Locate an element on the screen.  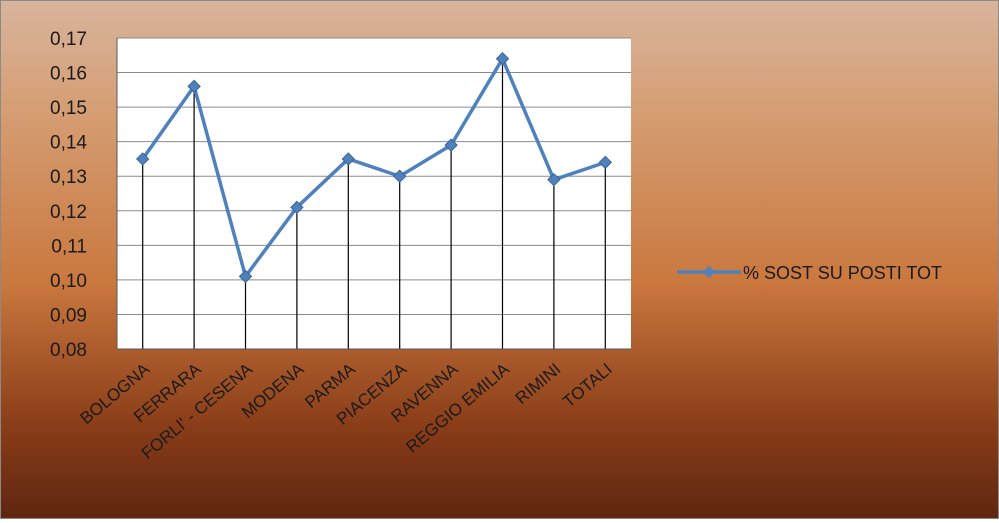
y-tick-labels: 0,17 0,16 0,15 0,14 0,13 0,12 0,11 0,10 0,09 0,08 is located at coordinates (68, 195).